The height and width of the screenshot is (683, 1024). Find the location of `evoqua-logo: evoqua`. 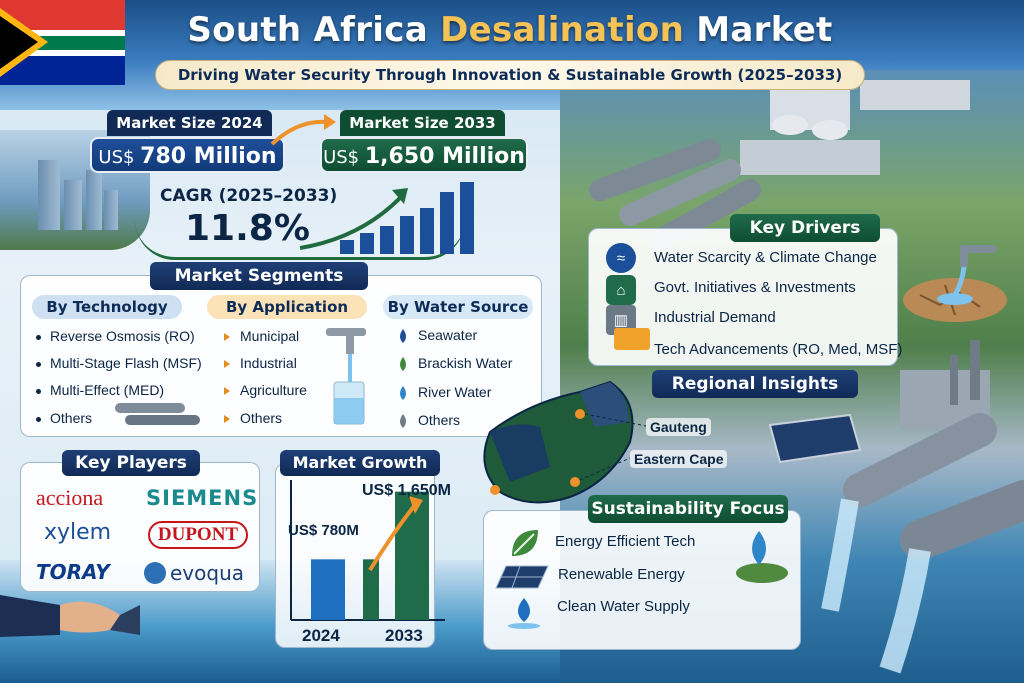

evoqua-logo: evoqua is located at coordinates (207, 573).